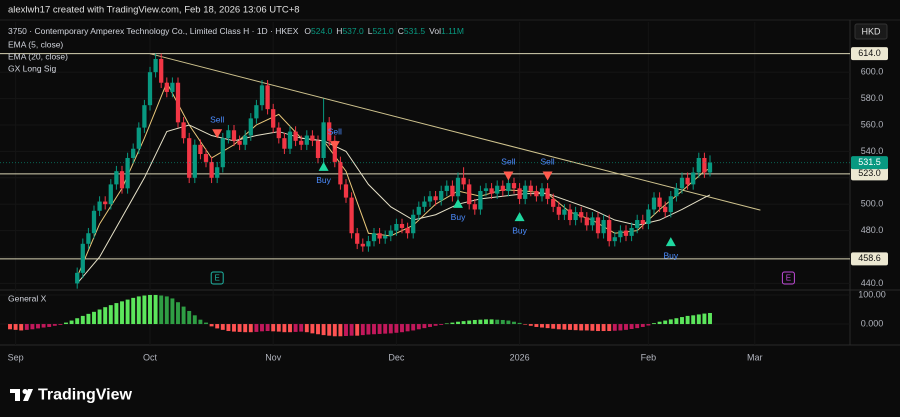  I want to click on signal-marker, so click(334, 146).